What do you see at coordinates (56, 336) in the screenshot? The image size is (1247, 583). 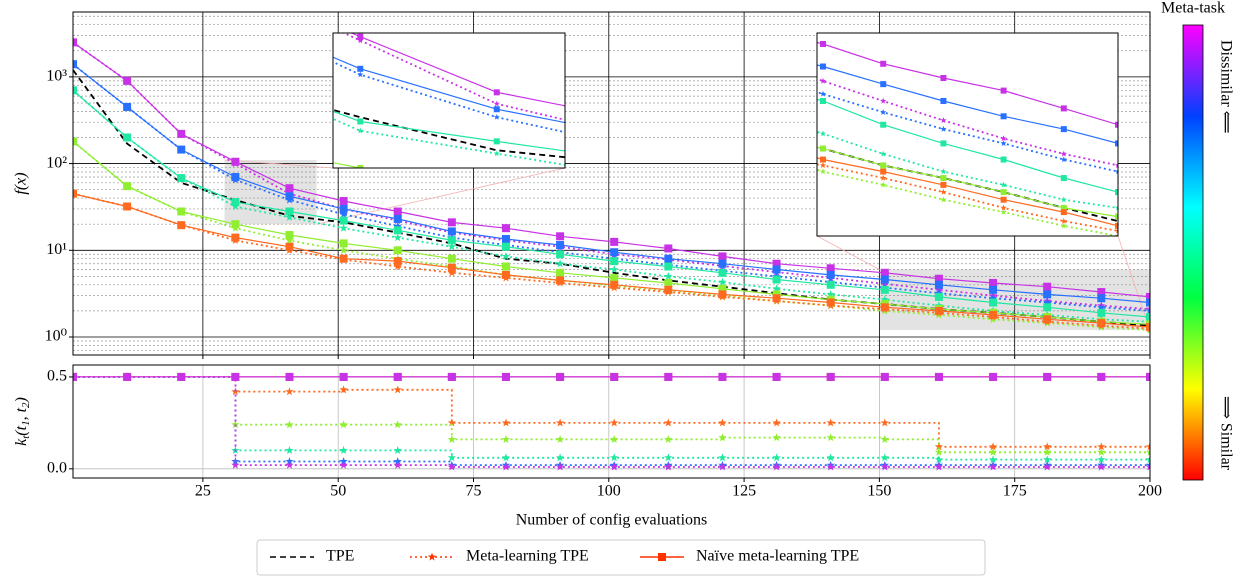 I see `y-tick-label: 10⁰` at bounding box center [56, 336].